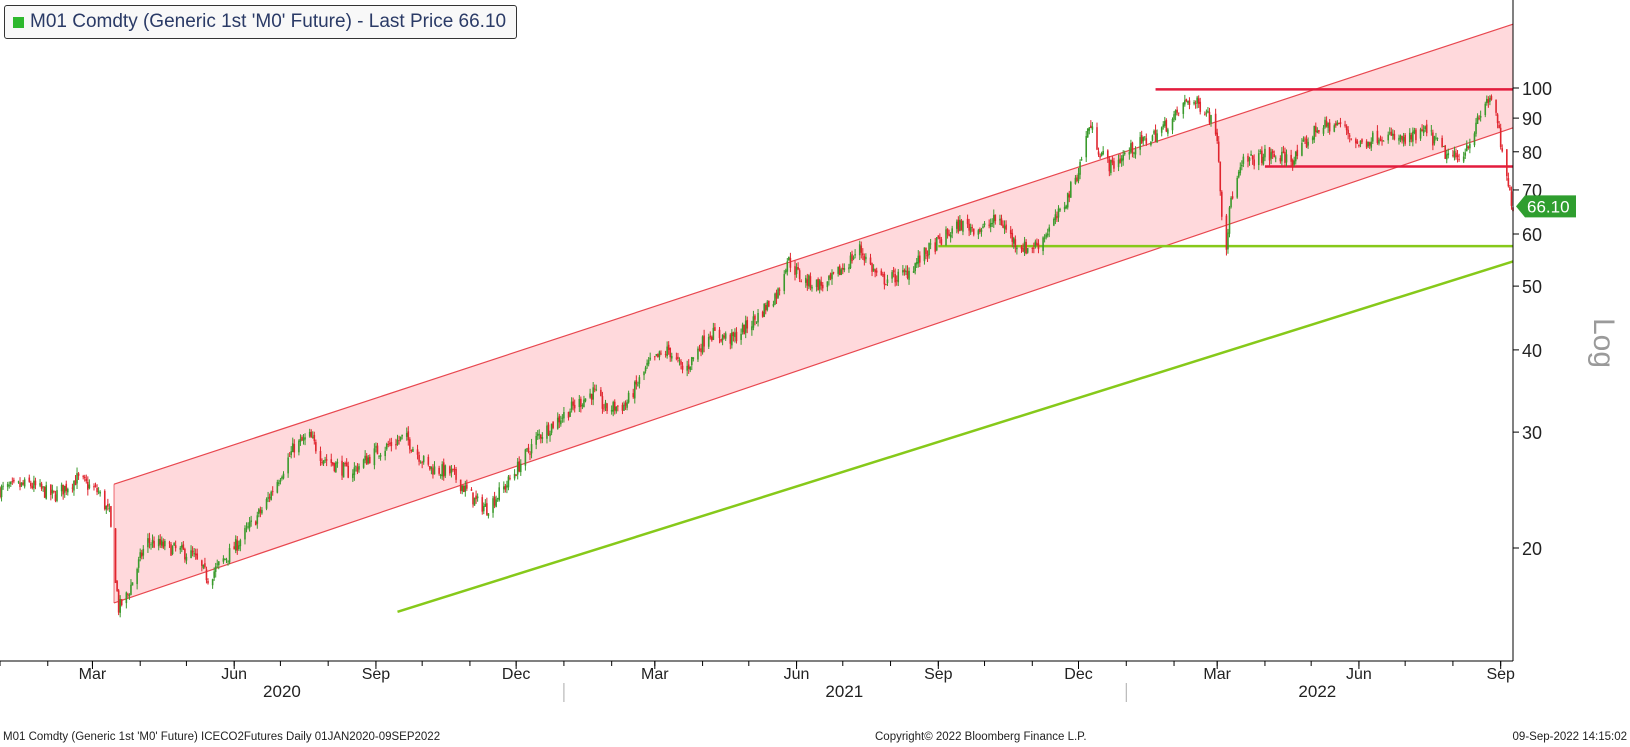 The height and width of the screenshot is (747, 1630). Describe the element at coordinates (282, 691) in the screenshot. I see `x-year-label: 2020` at that location.